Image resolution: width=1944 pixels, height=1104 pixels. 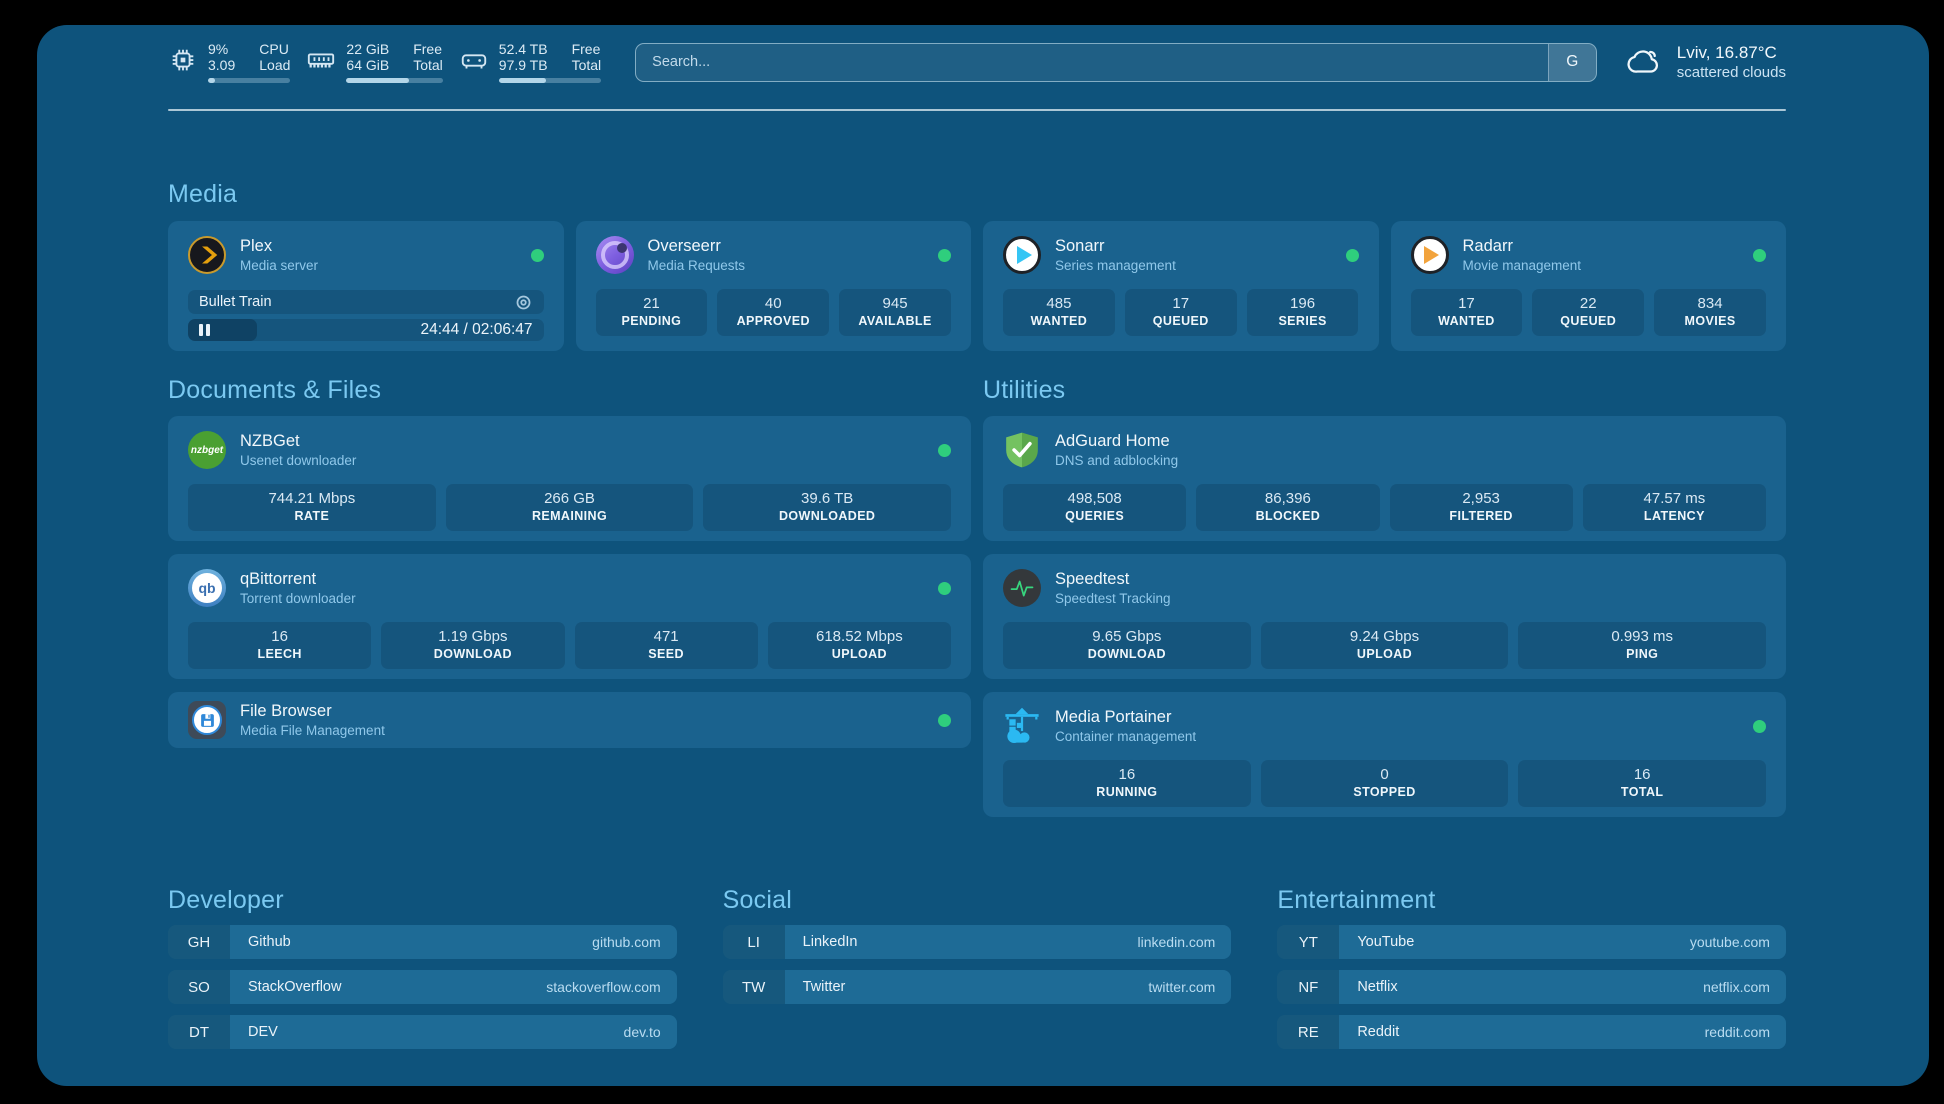 What do you see at coordinates (569, 498) in the screenshot?
I see `stat-value: 266 GB` at bounding box center [569, 498].